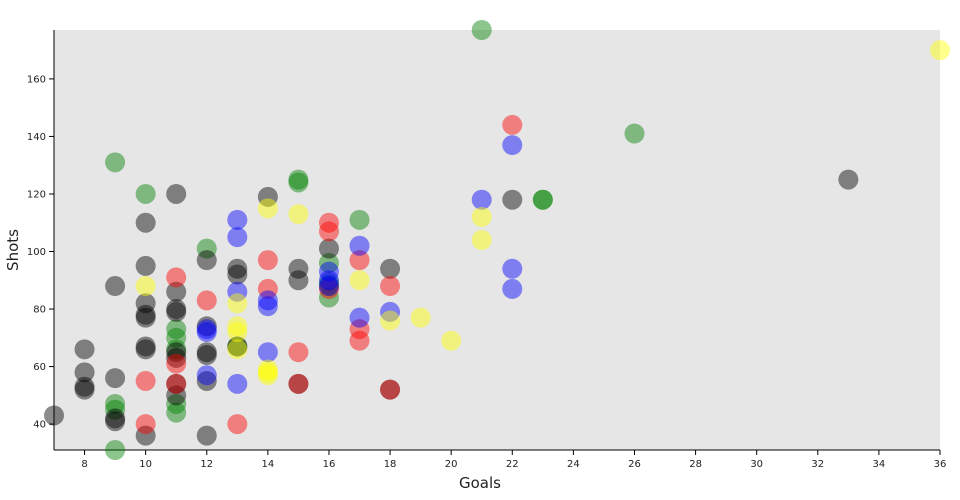  I want to click on x-tick-label: 32, so click(817, 464).